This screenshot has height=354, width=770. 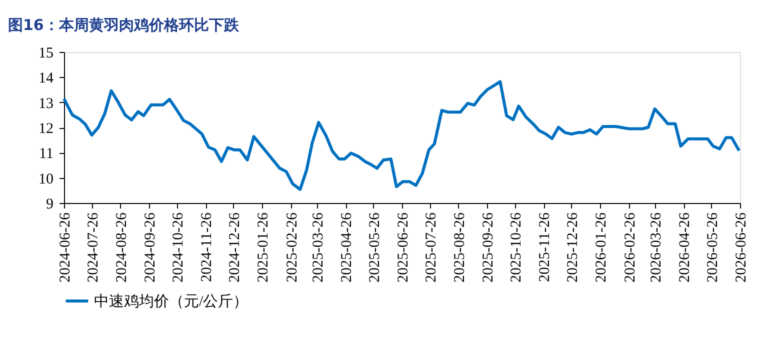 I want to click on y-tick-label: 14, so click(x=46, y=78).